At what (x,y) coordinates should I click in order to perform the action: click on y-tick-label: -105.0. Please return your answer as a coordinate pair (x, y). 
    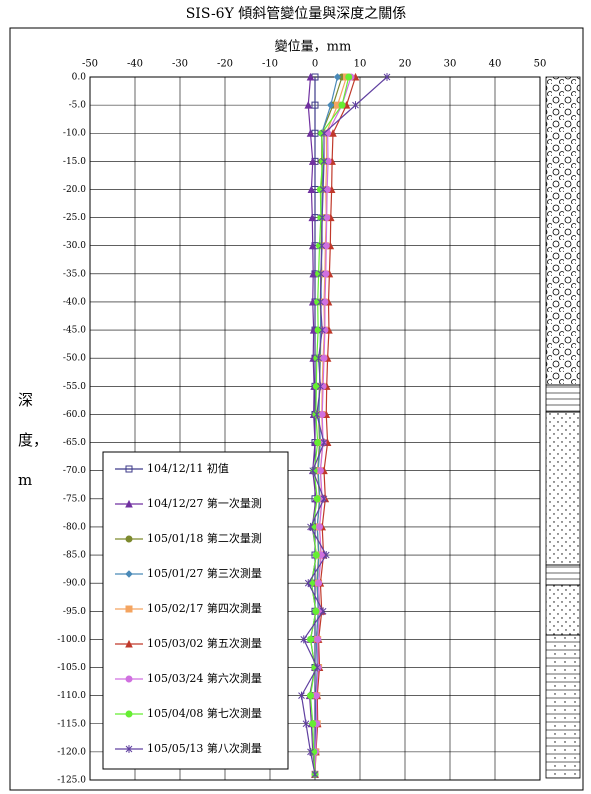
    Looking at the image, I should click on (71, 668).